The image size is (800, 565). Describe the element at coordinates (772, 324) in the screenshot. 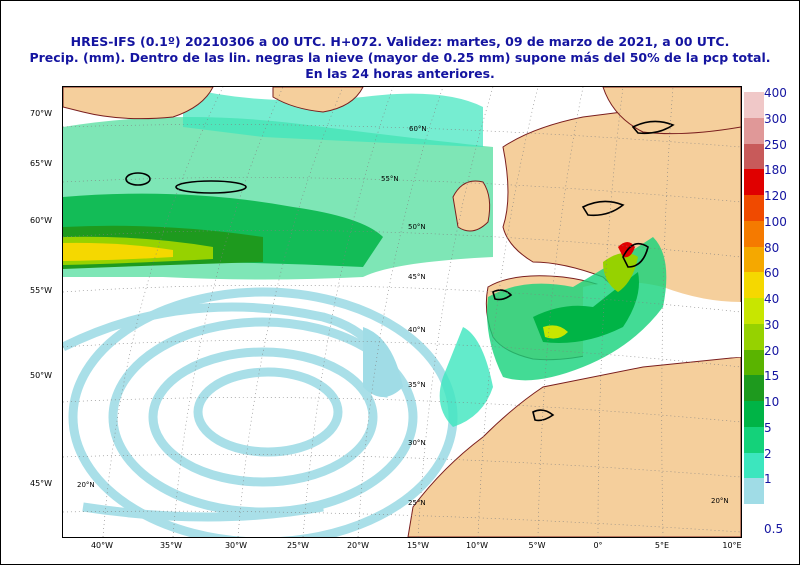

I see `legend-label-30: 30` at that location.